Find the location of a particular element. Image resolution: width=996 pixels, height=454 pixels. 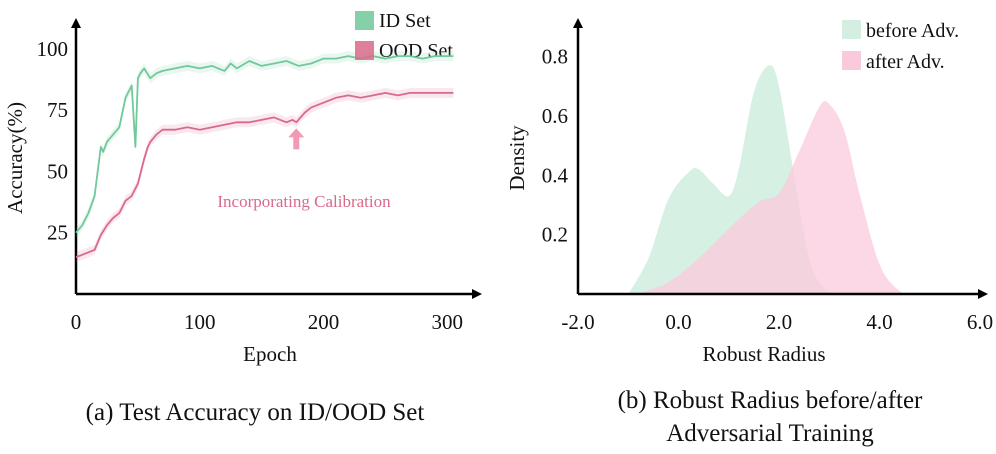

chart-b-ylabel: Density is located at coordinates (517, 158).